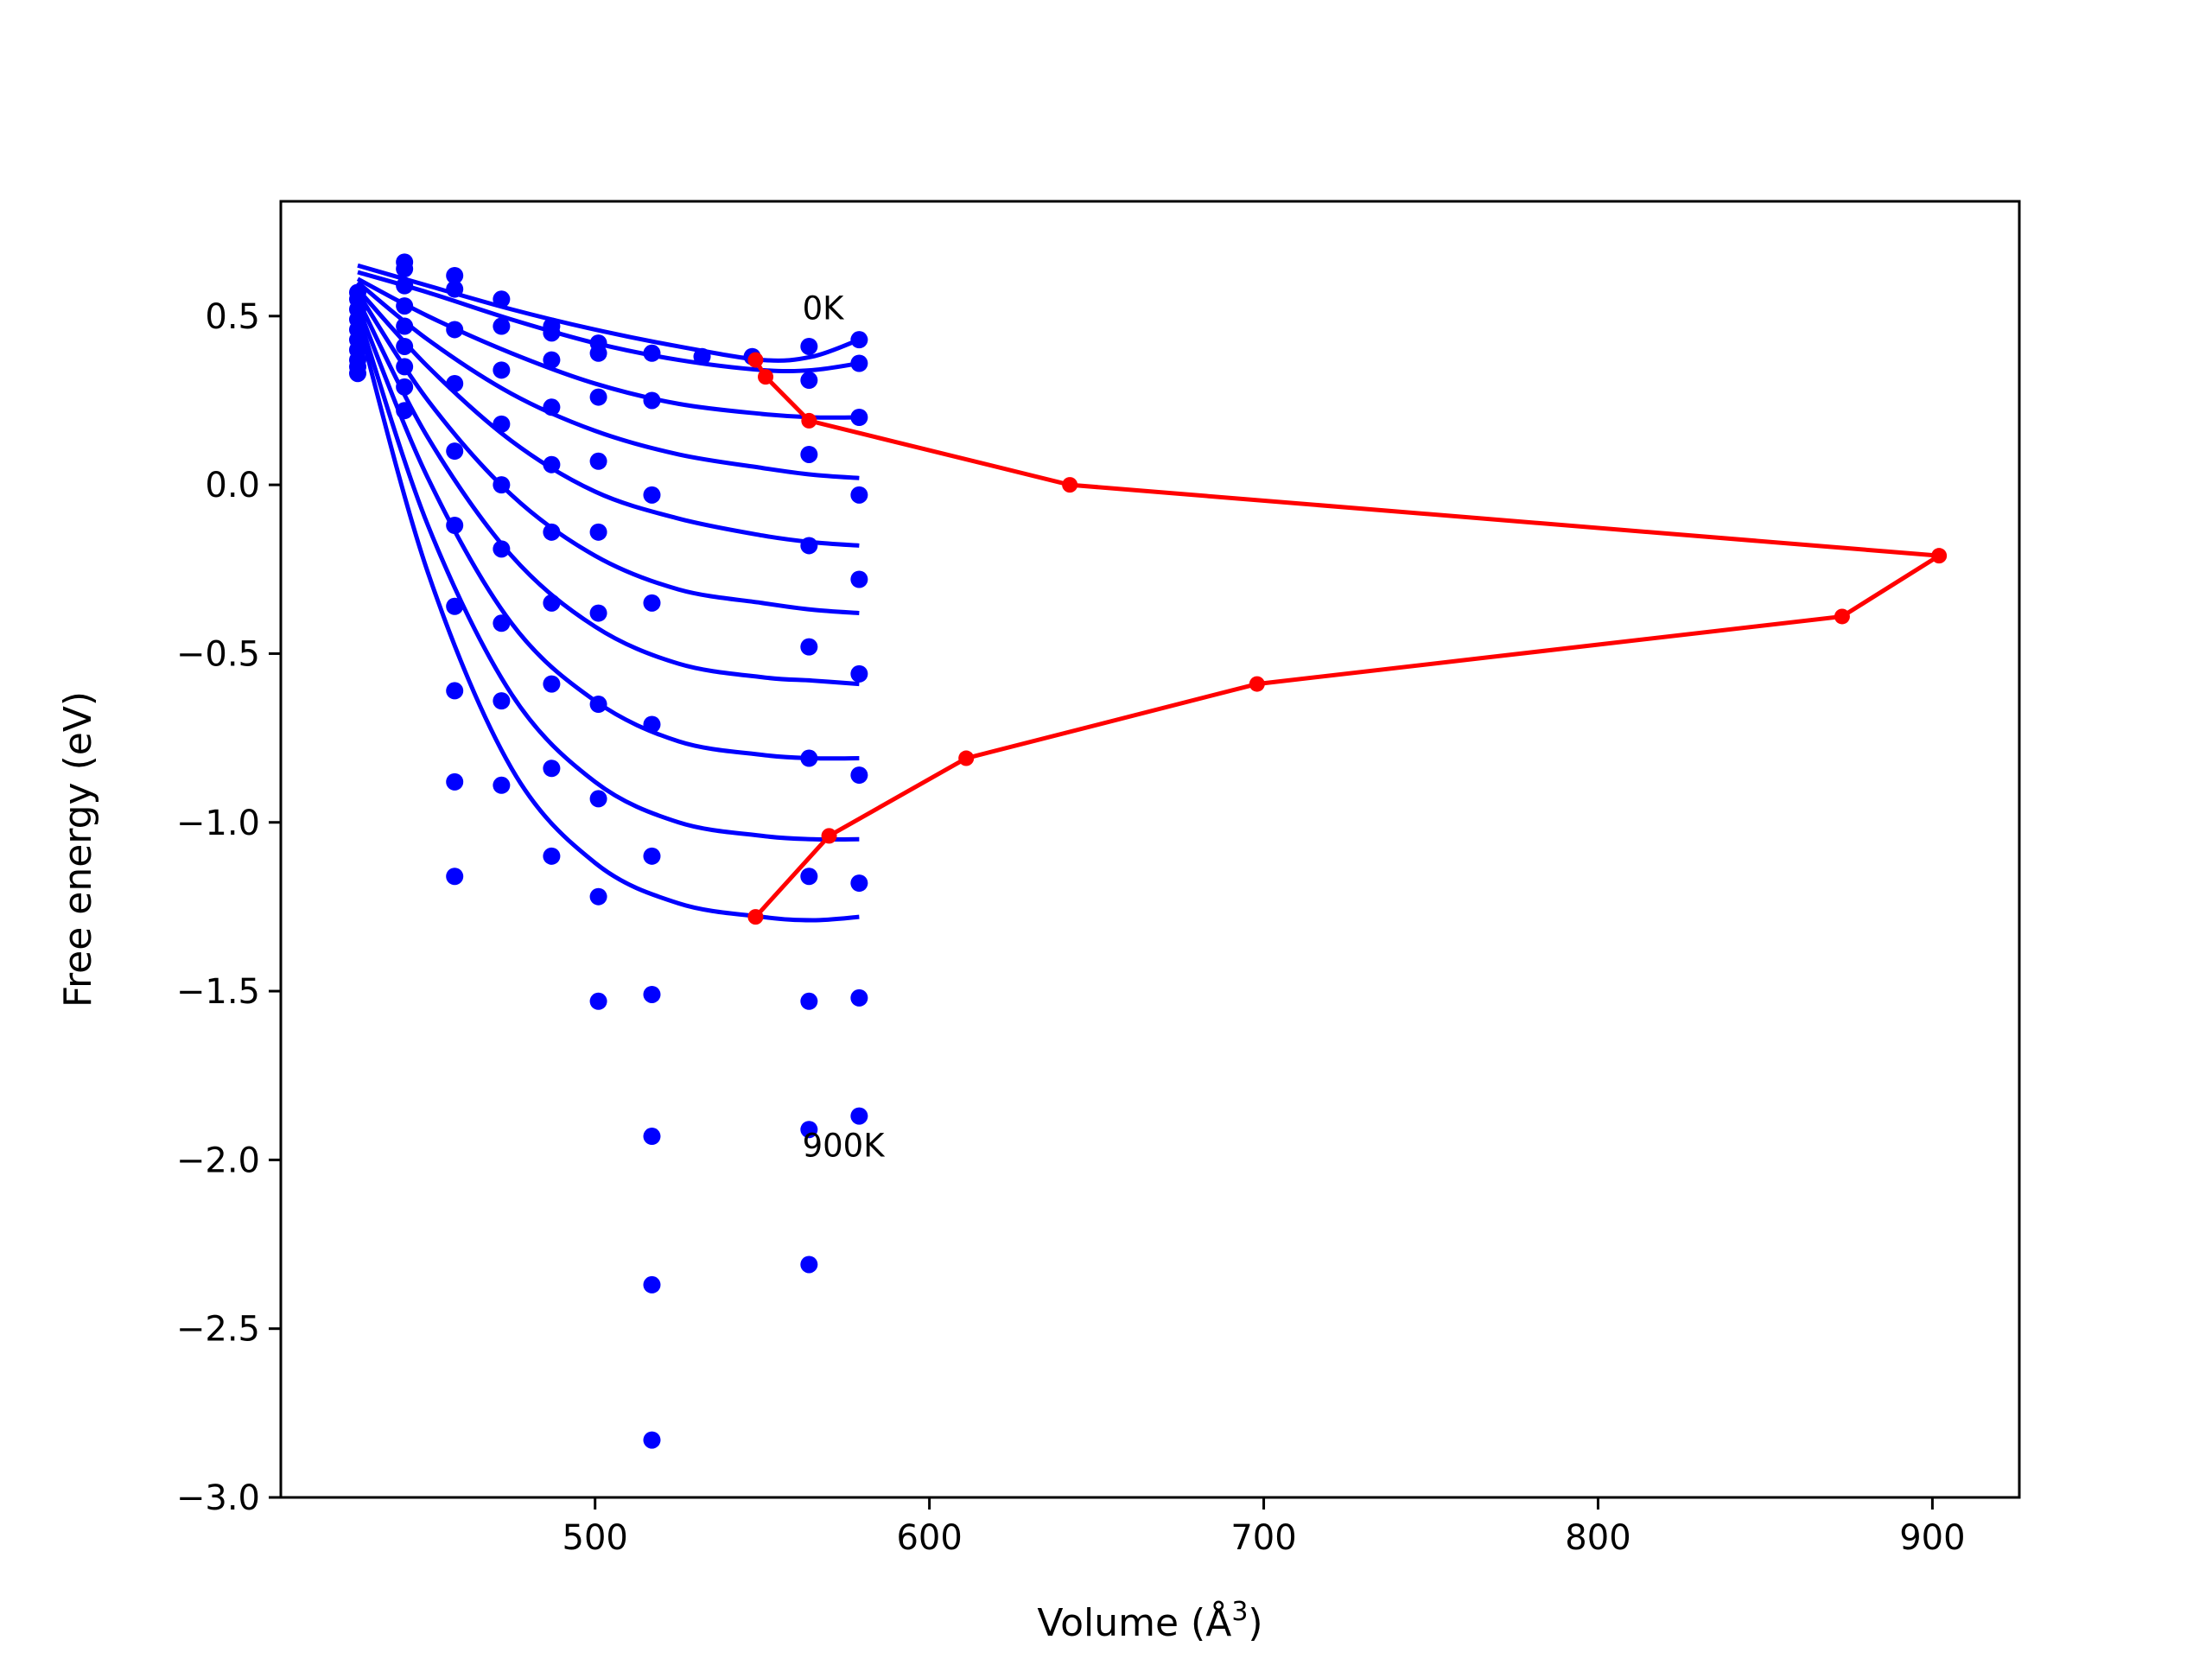  Describe the element at coordinates (845, 1145) in the screenshot. I see `annotation-label: 900K` at that location.